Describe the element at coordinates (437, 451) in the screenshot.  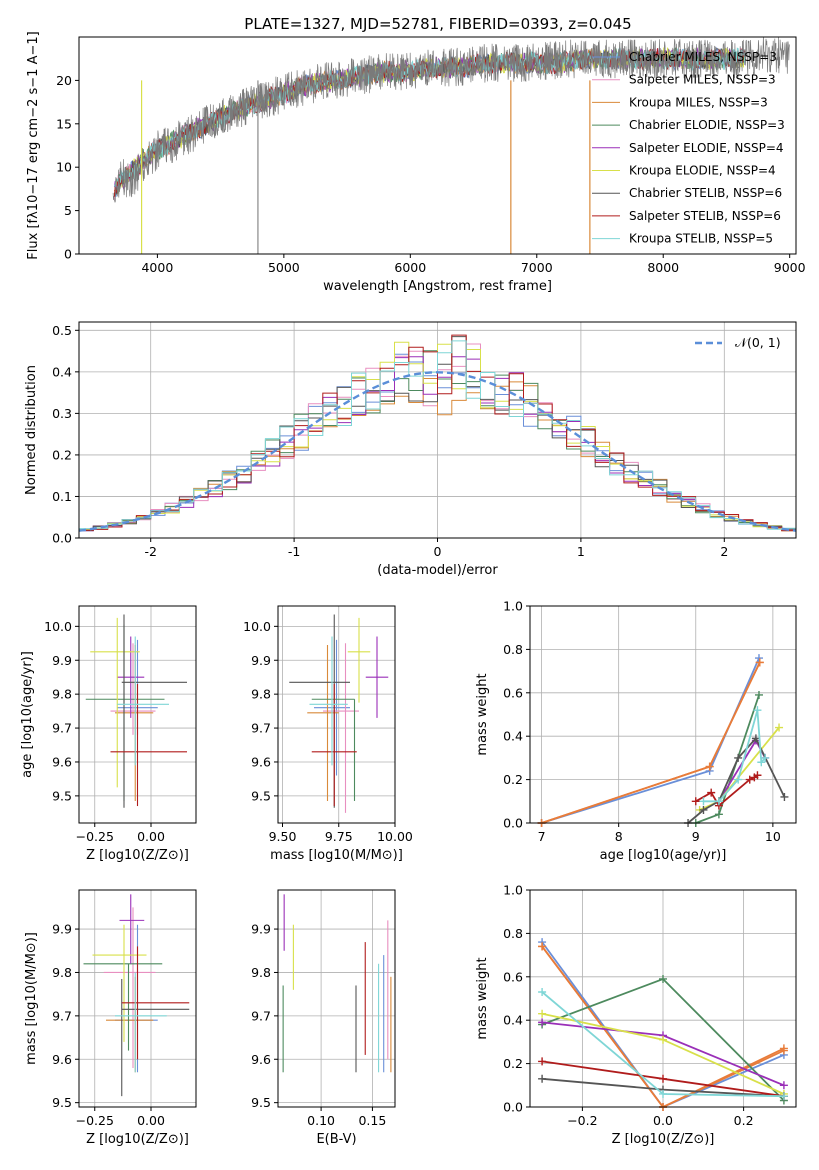
I see `normal-curve` at that location.